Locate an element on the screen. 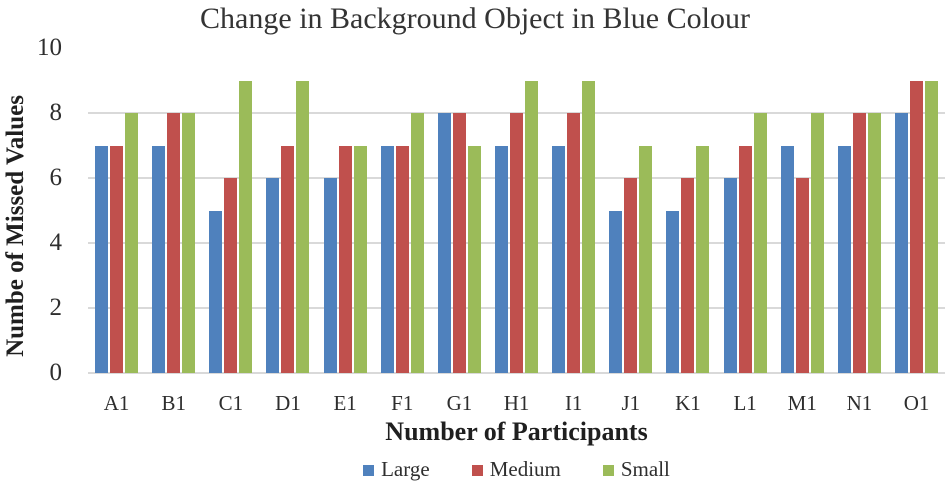 The height and width of the screenshot is (488, 950). legend-swatch-large is located at coordinates (369, 470).